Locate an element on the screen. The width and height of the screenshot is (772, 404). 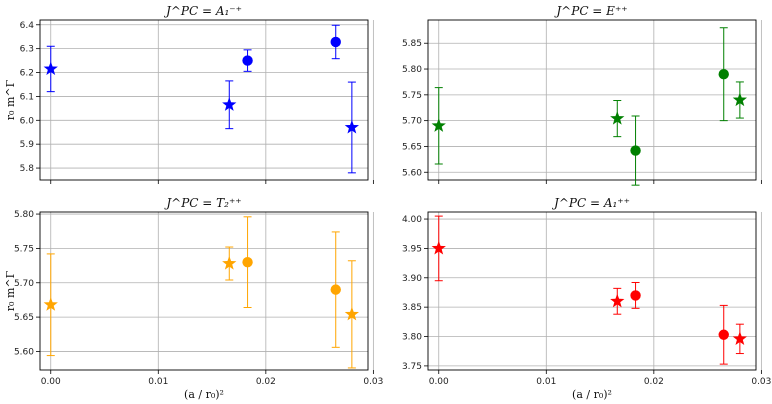
y-tick-label: 6.4 is located at coordinates (27, 26).